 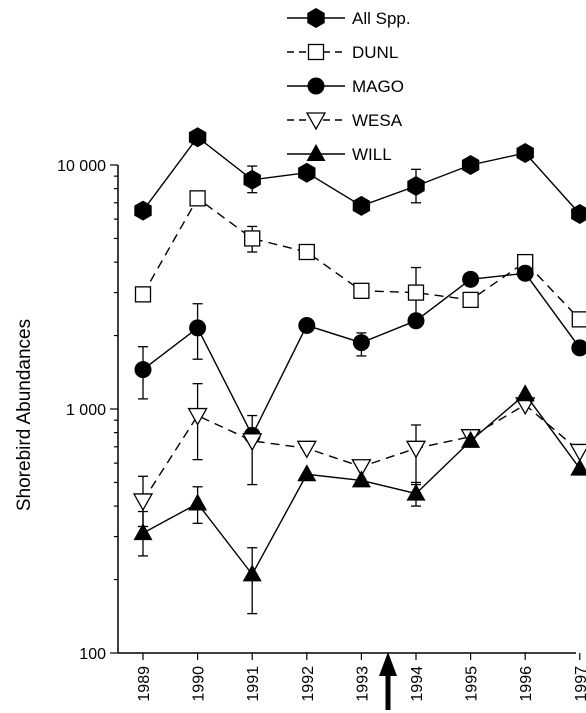 I want to click on legend-label: WILL, so click(x=372, y=154).